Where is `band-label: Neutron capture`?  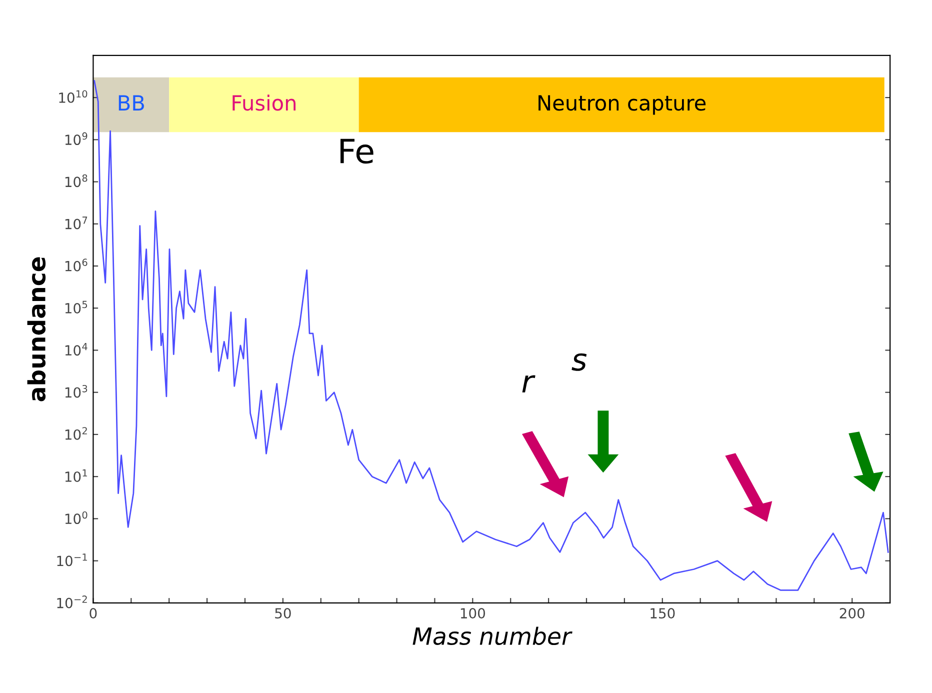
band-label: Neutron capture is located at coordinates (622, 105).